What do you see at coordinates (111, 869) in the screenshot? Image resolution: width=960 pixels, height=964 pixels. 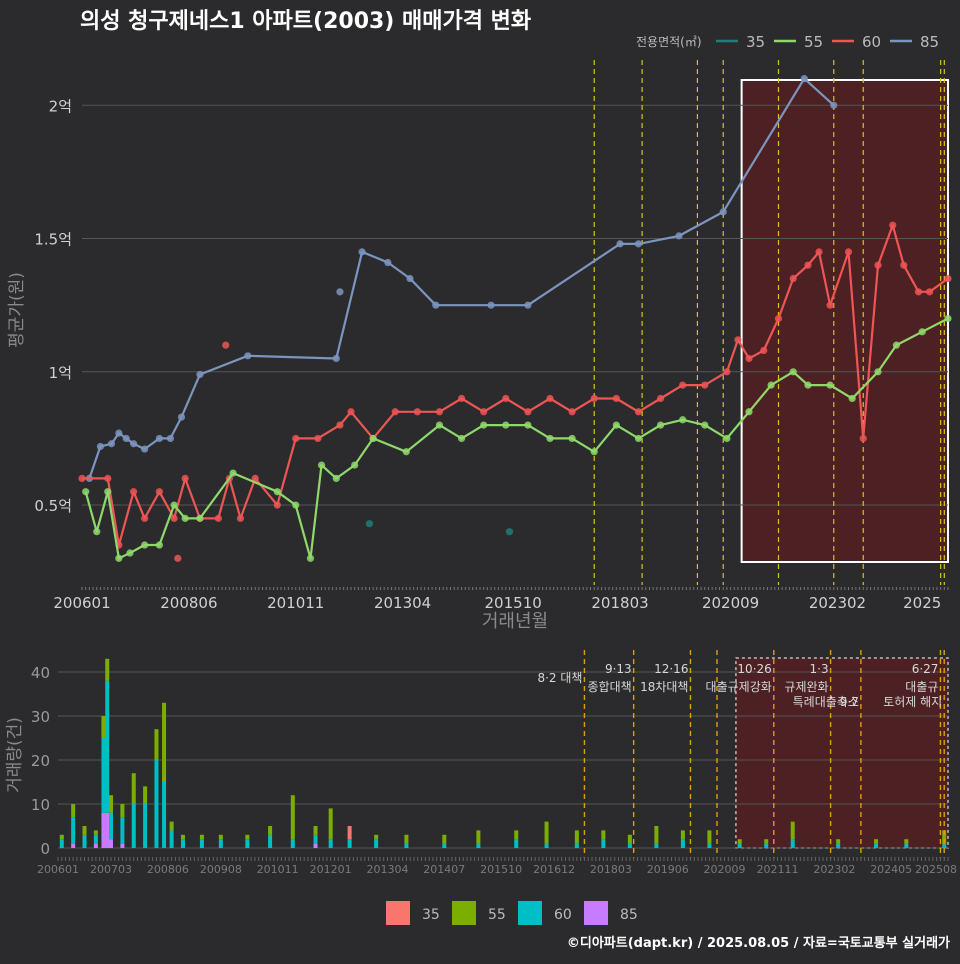 I see `x-tick-label: 200703` at bounding box center [111, 869].